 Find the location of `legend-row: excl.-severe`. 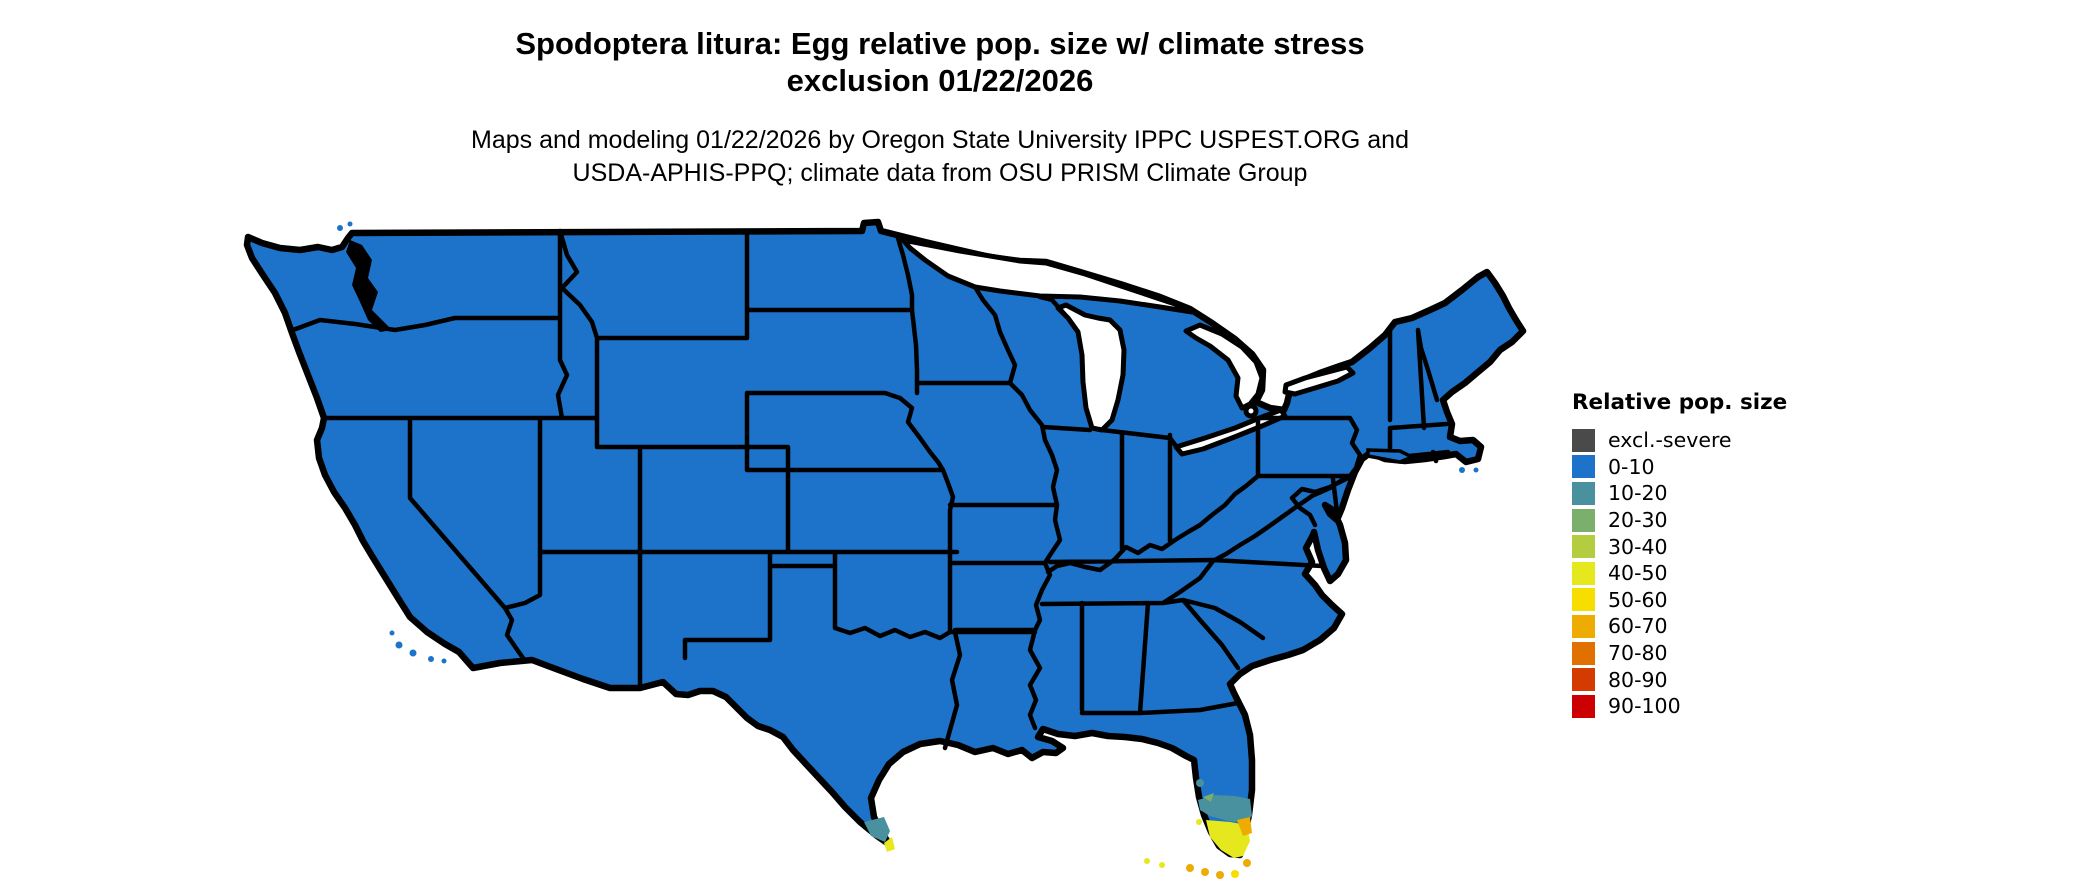

legend-row: excl.-severe is located at coordinates (1679, 440).